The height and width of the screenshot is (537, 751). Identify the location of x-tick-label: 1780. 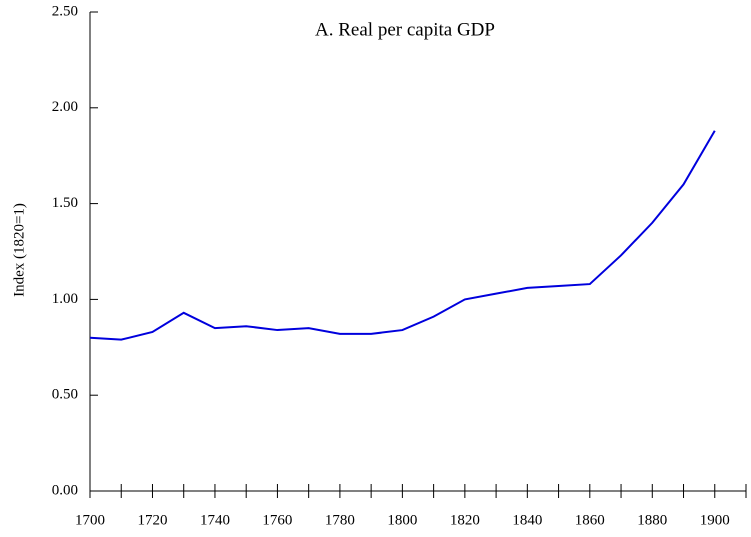
(340, 520).